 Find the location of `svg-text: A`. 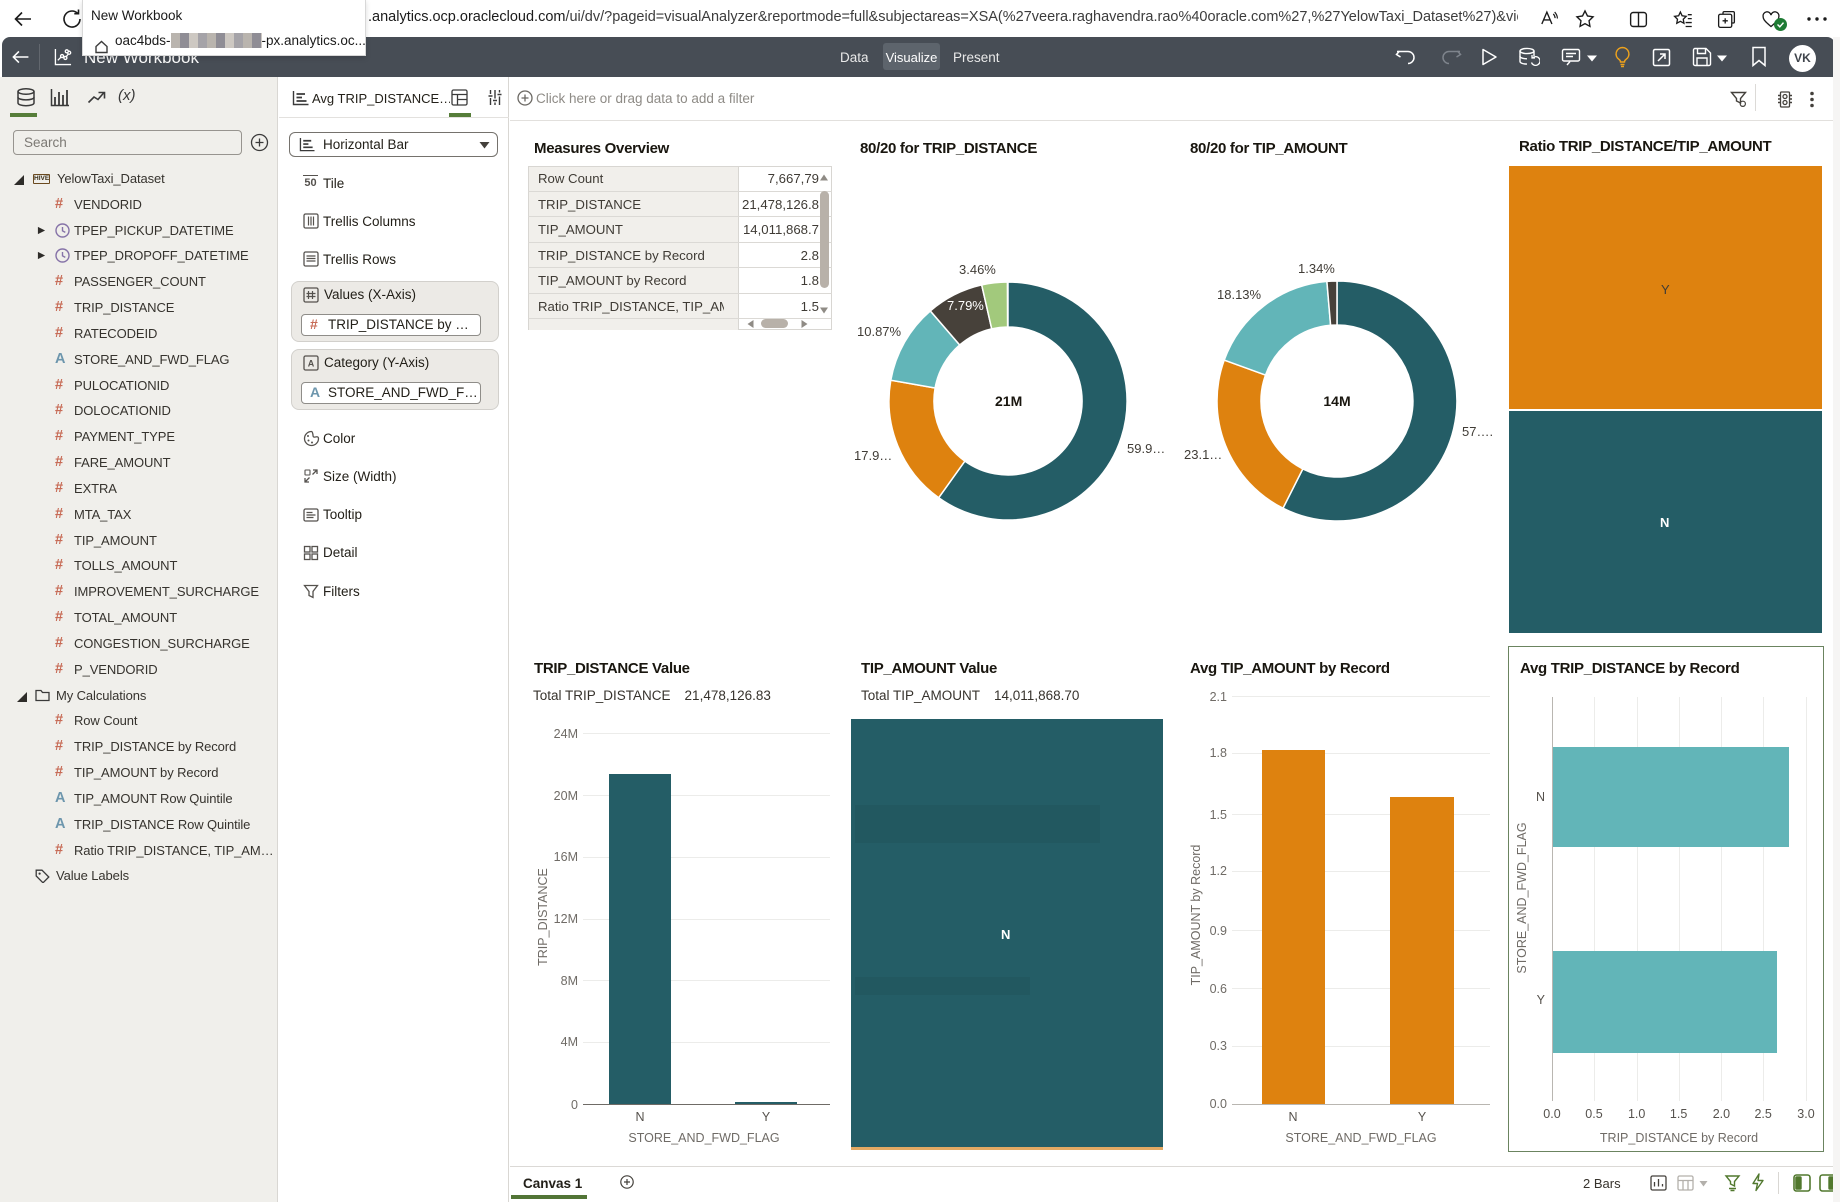

svg-text: A is located at coordinates (311, 364).